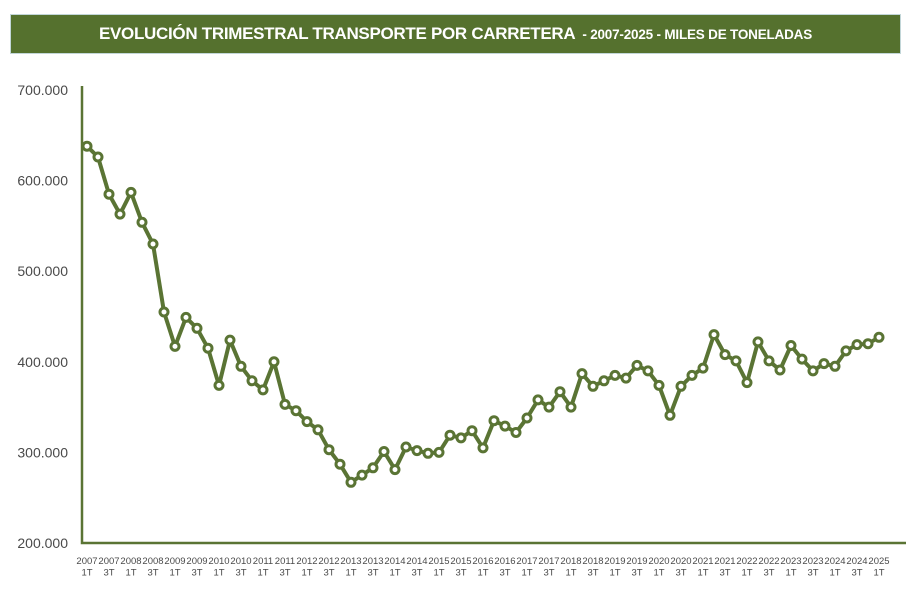  What do you see at coordinates (856, 567) in the screenshot?
I see `x-tick-label: 2024 3T` at bounding box center [856, 567].